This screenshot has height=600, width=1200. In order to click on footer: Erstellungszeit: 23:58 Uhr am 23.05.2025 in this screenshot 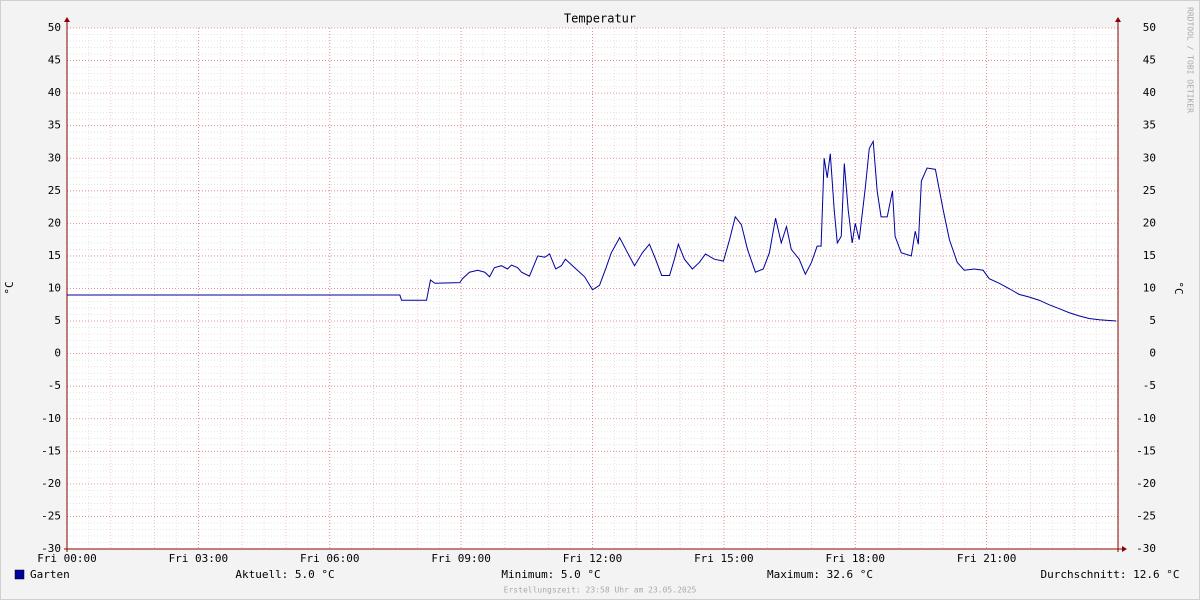, I will do `click(600, 590)`.